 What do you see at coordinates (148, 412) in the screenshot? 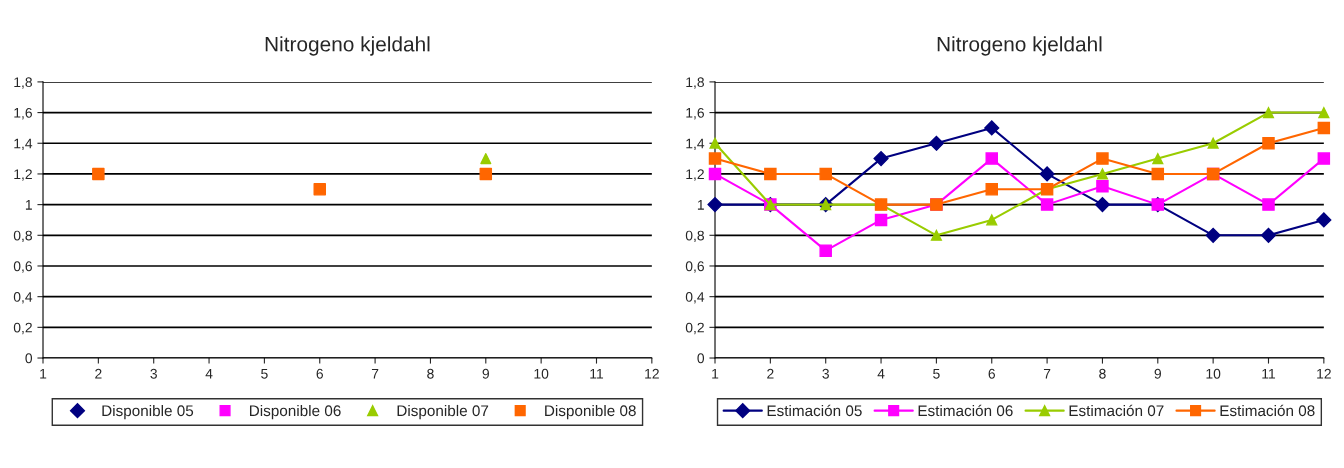
I see `legend-label: Disponible 05` at bounding box center [148, 412].